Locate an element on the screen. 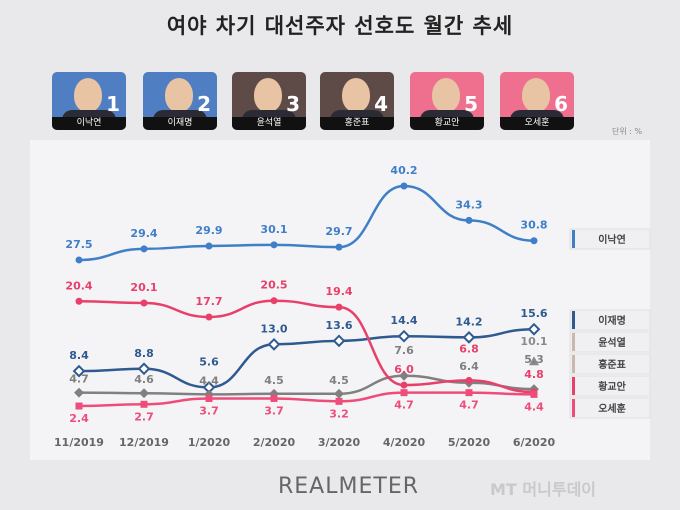  data-label: 14.2 is located at coordinates (468, 321).